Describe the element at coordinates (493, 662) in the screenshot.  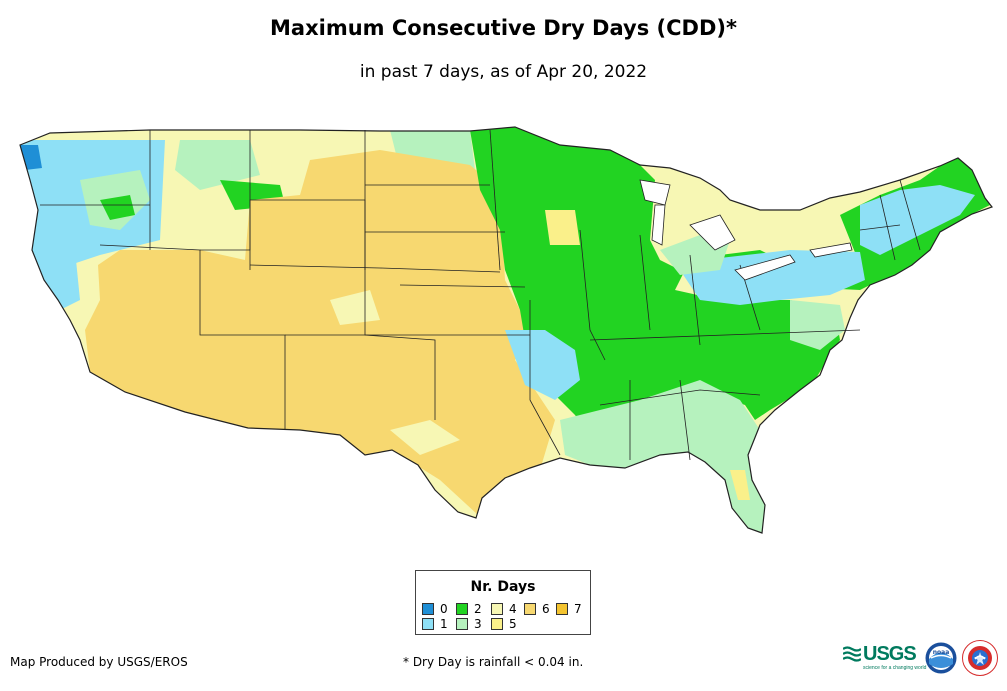
I see `footnote-text: * Dry Day is rainfall < 0.04 in.` at that location.